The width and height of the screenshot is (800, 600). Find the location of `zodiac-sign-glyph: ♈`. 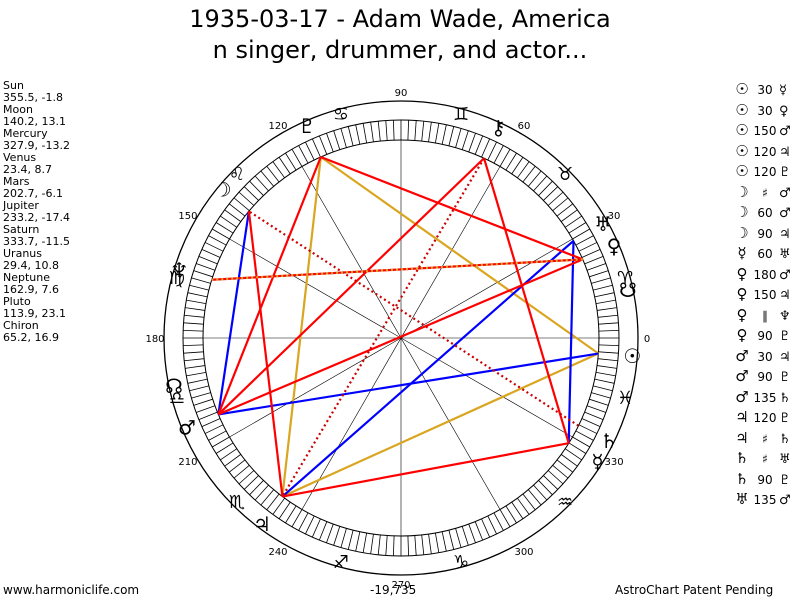

zodiac-sign-glyph: ♈ is located at coordinates (625, 278).